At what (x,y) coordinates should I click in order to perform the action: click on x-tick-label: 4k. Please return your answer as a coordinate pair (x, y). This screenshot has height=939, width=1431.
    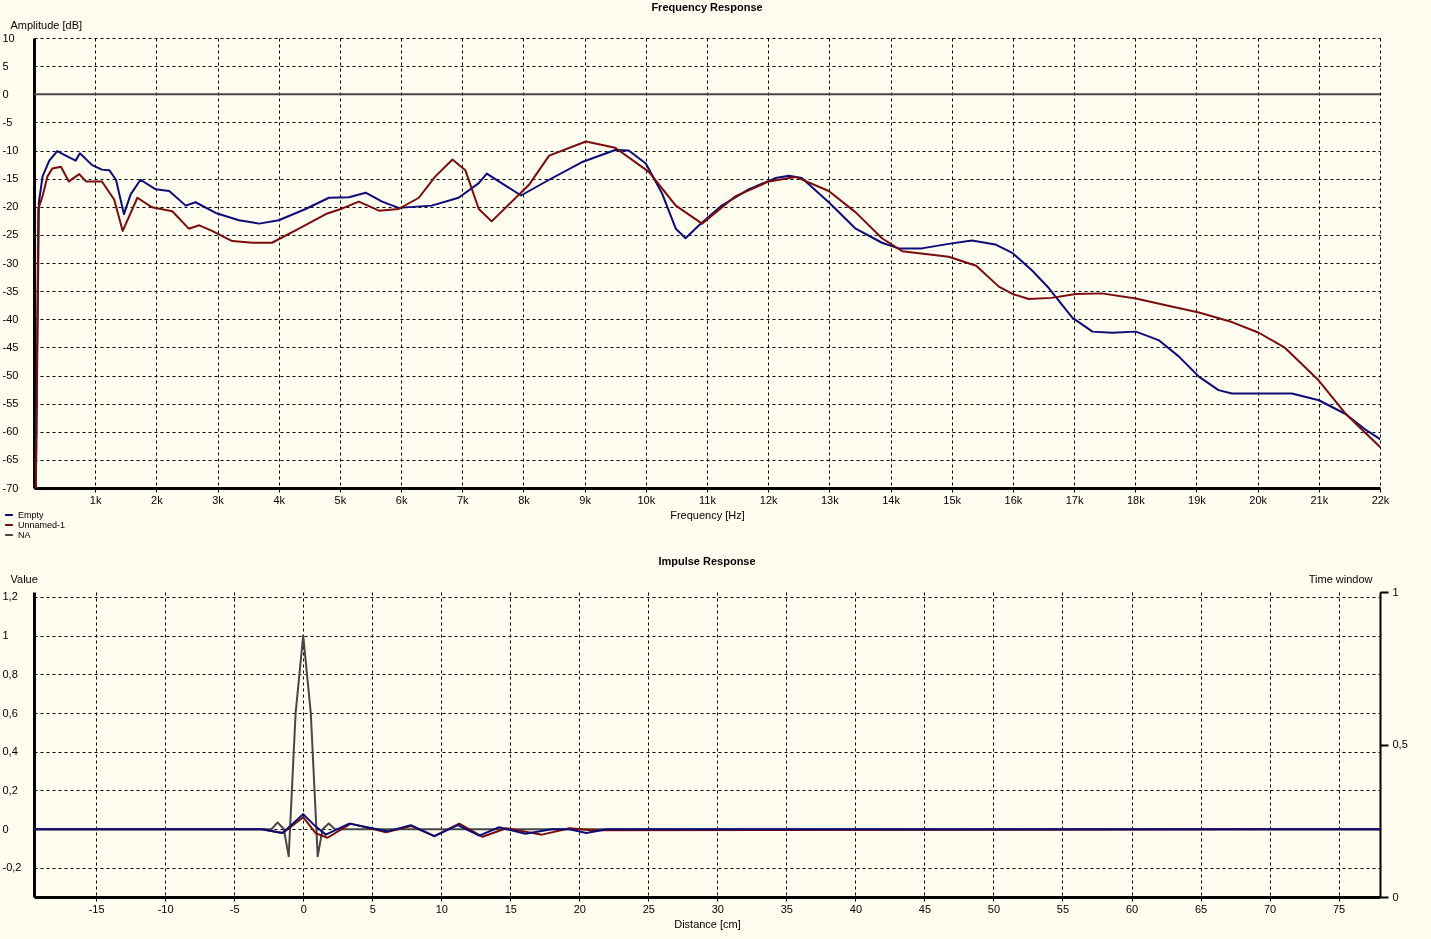
    Looking at the image, I should click on (279, 499).